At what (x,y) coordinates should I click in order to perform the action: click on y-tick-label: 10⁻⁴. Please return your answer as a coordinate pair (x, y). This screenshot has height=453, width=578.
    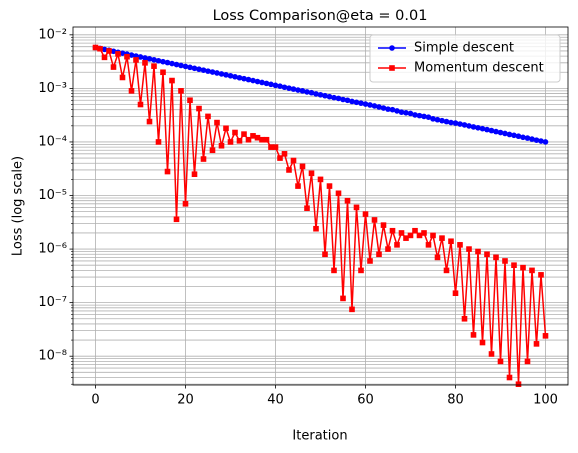
    Looking at the image, I should click on (52, 141).